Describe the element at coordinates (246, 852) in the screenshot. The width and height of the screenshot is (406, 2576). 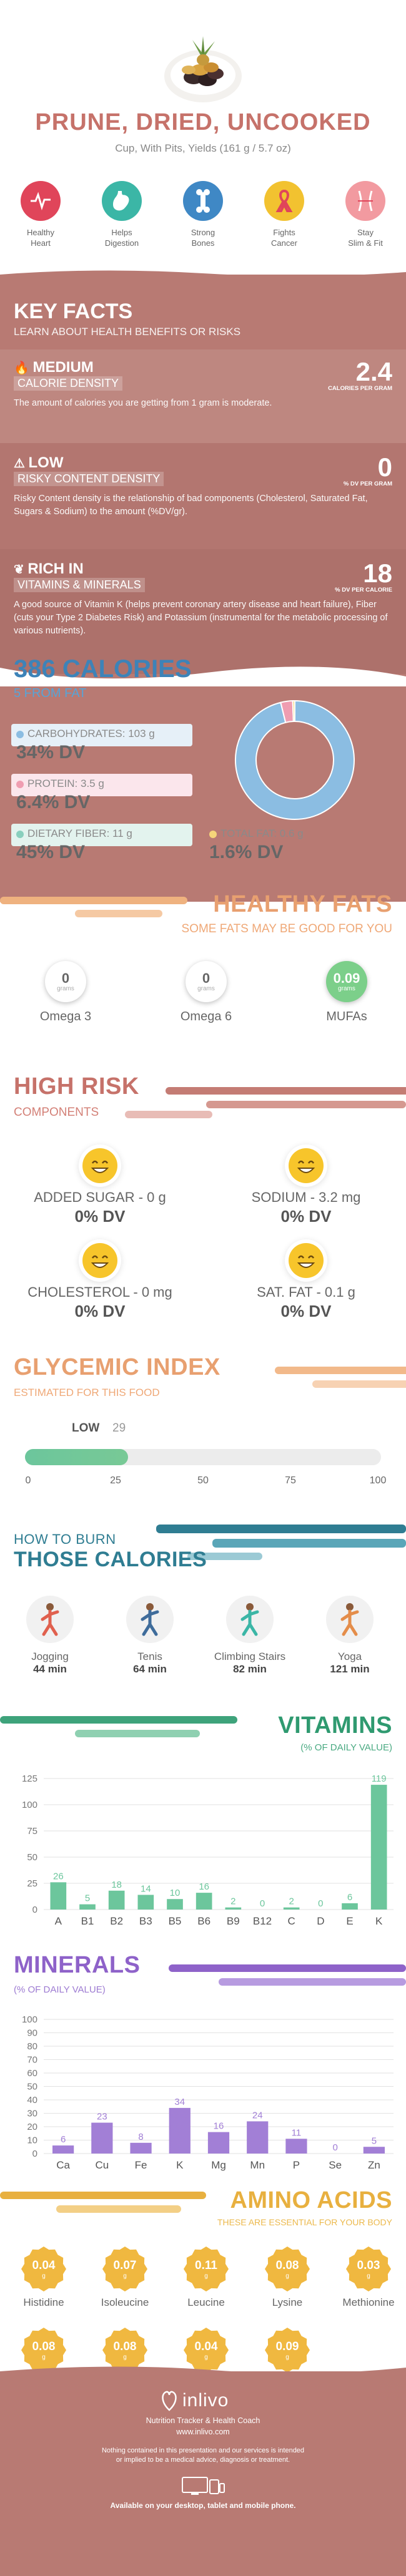
I see `macro-dv: 1.6% DV` at that location.